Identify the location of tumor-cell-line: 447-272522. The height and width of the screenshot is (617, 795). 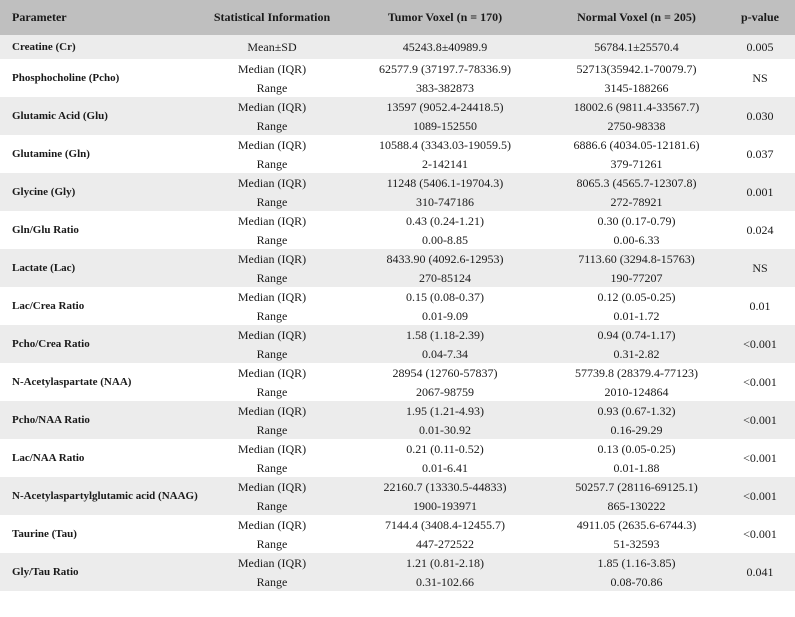
(445, 543).